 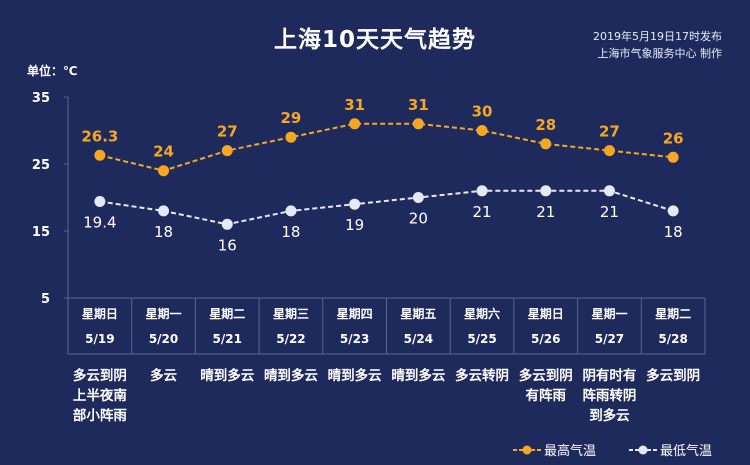 What do you see at coordinates (52, 70) in the screenshot?
I see `unit-label: 单位：℃` at bounding box center [52, 70].